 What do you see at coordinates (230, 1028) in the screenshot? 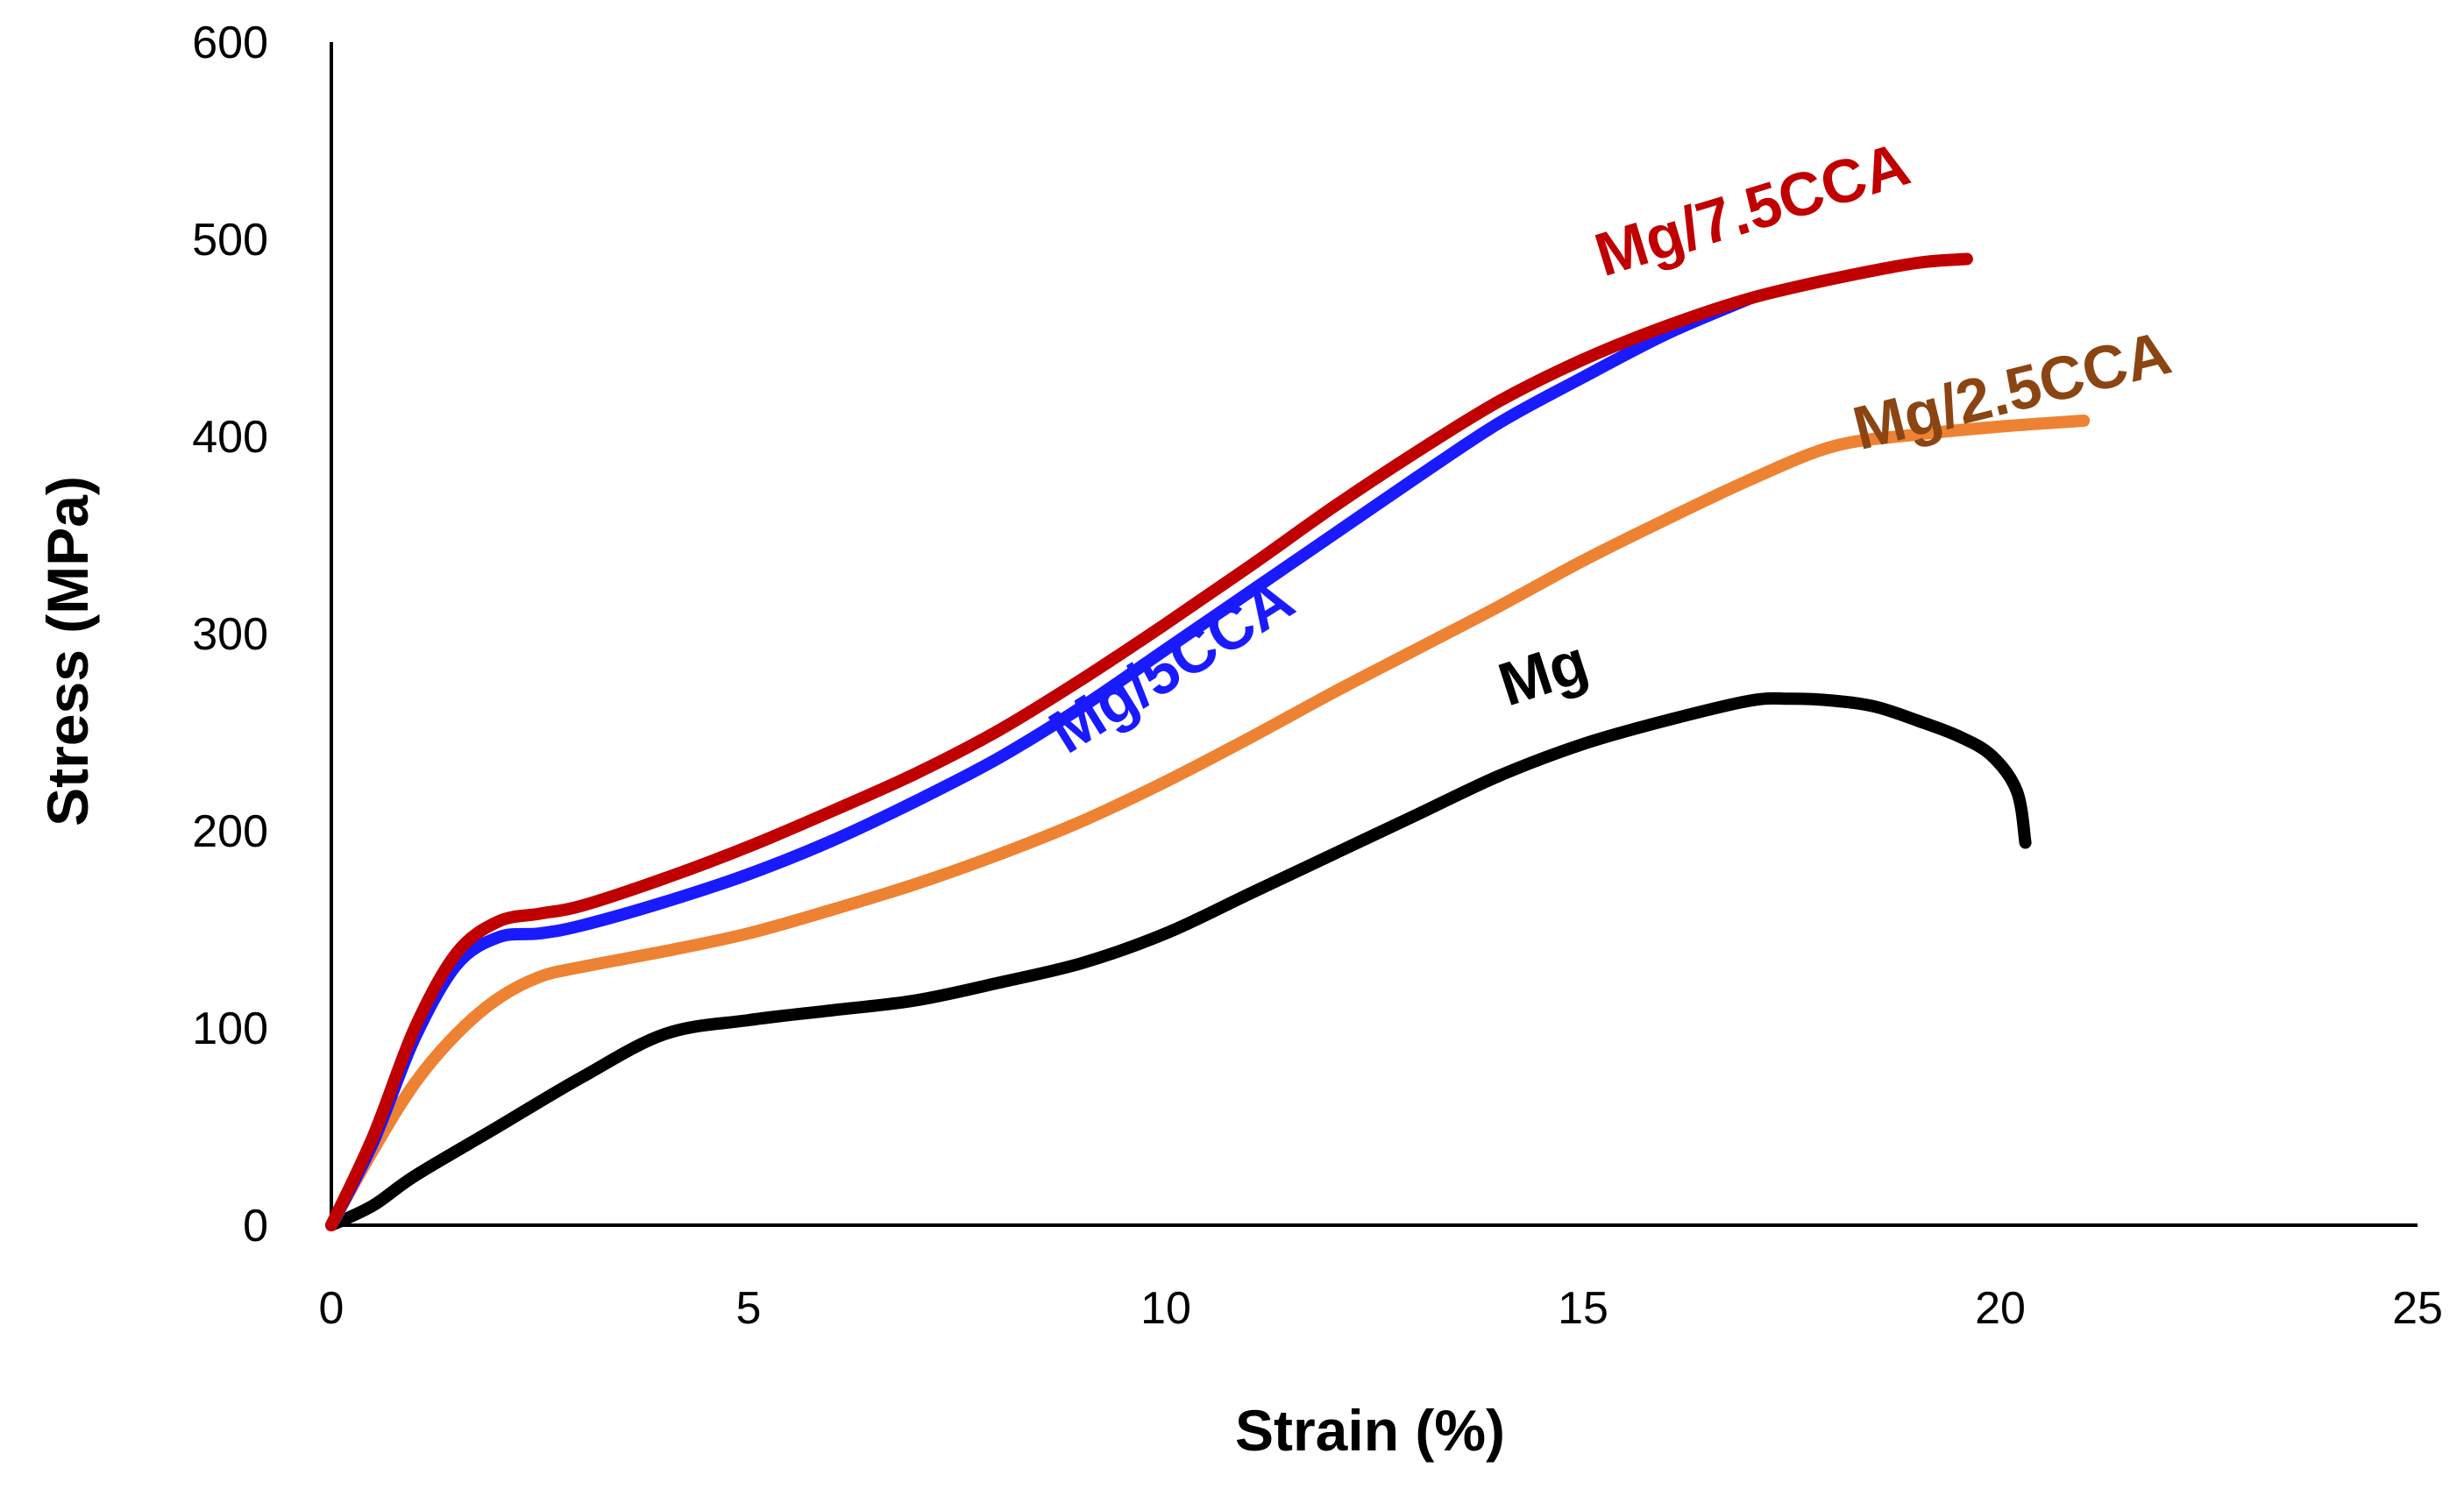
I see `y-tick-label: 100` at bounding box center [230, 1028].